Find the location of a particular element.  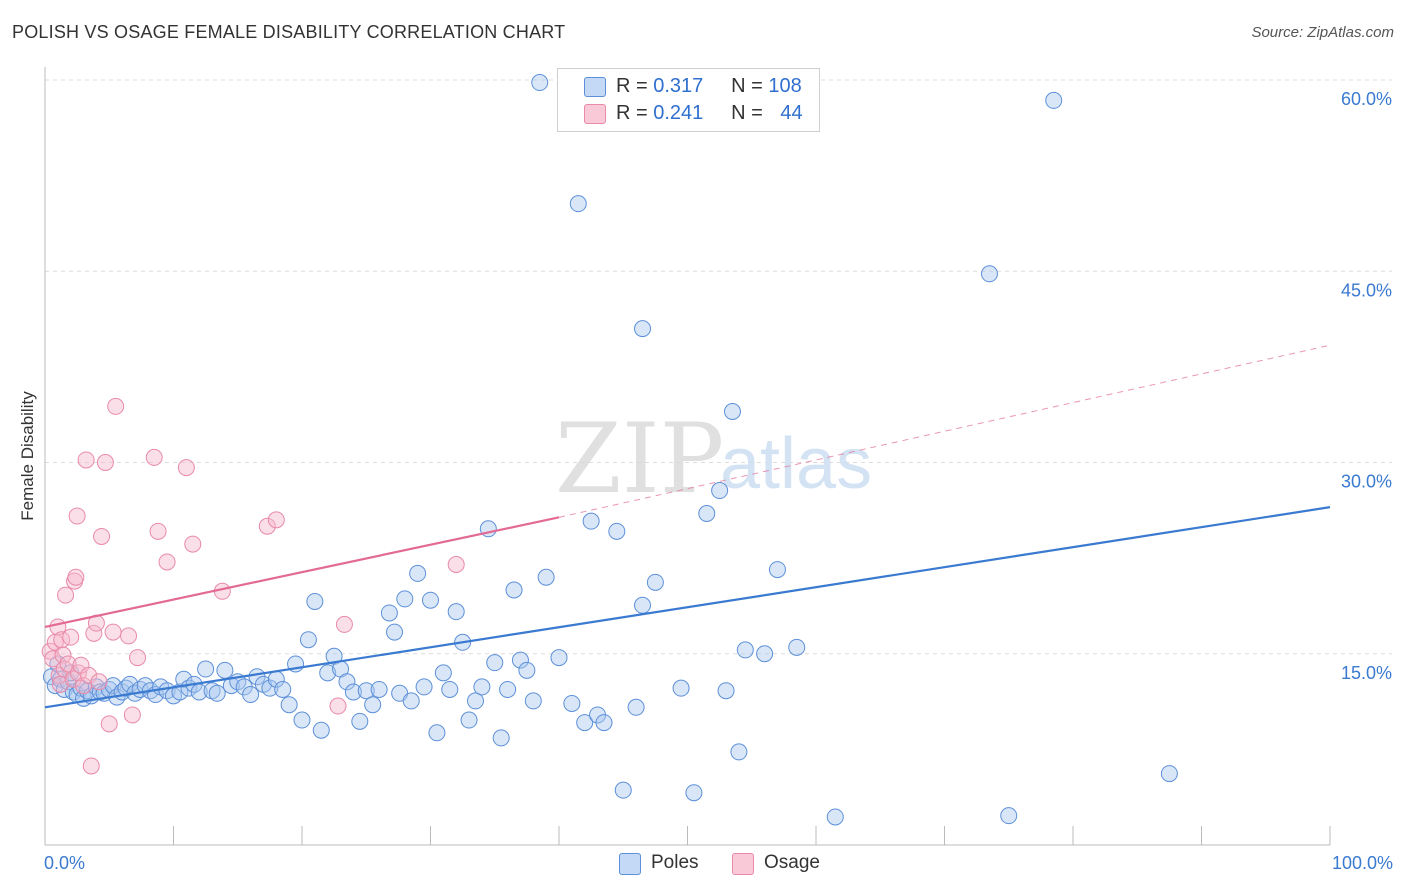

y-axis-label: Female Disability is located at coordinates (27, 456).